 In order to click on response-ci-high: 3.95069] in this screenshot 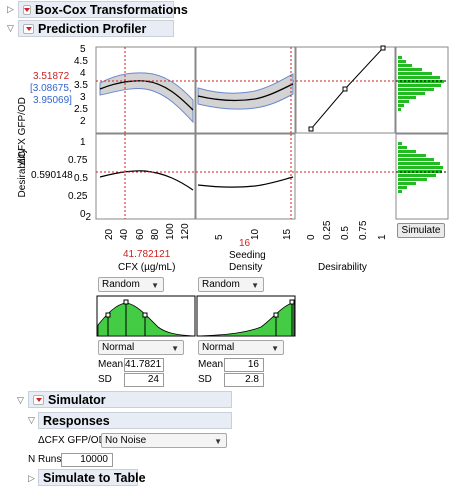, I will do `click(52, 100)`.